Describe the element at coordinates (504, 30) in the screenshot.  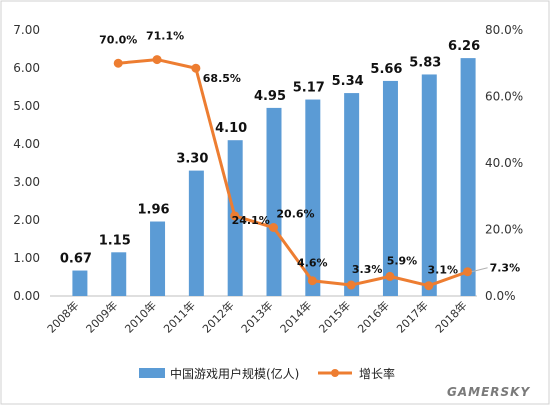
I see `y-right-tick-label: 80.0%` at that location.